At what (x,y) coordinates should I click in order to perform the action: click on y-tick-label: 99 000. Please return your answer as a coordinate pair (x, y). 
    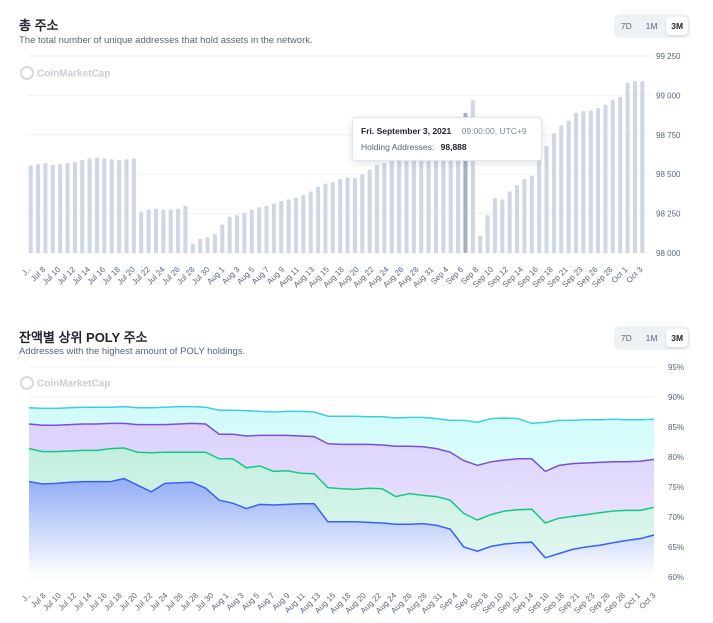
    Looking at the image, I should click on (668, 95).